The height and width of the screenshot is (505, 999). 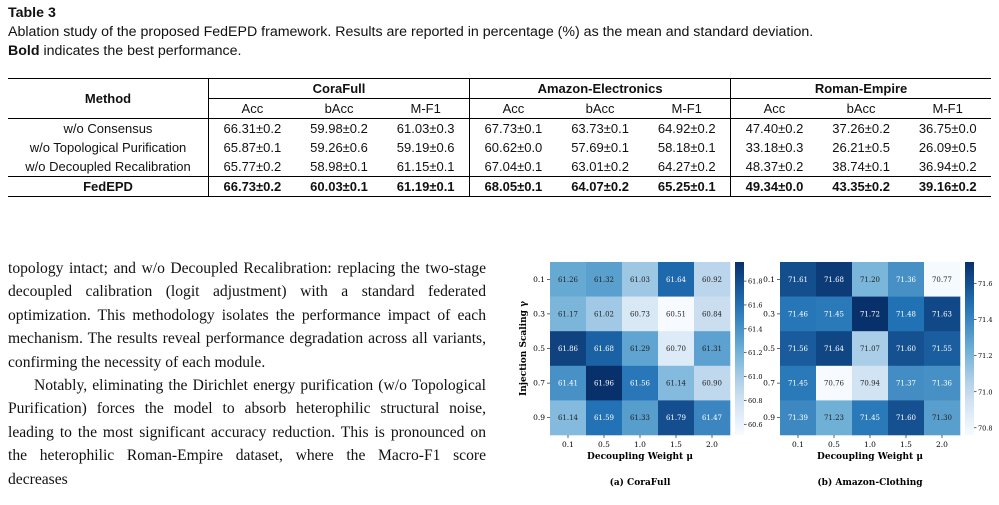 I want to click on cell-value: 61.33, so click(x=640, y=418).